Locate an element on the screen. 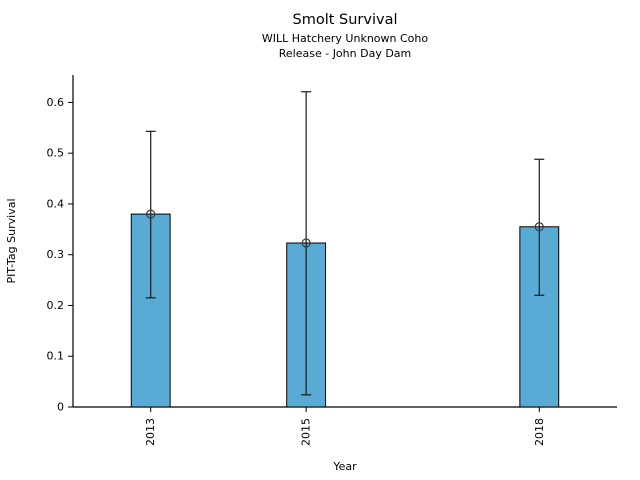 This screenshot has width=640, height=480. y-tick-label-0.4: 0.4 is located at coordinates (56, 203).